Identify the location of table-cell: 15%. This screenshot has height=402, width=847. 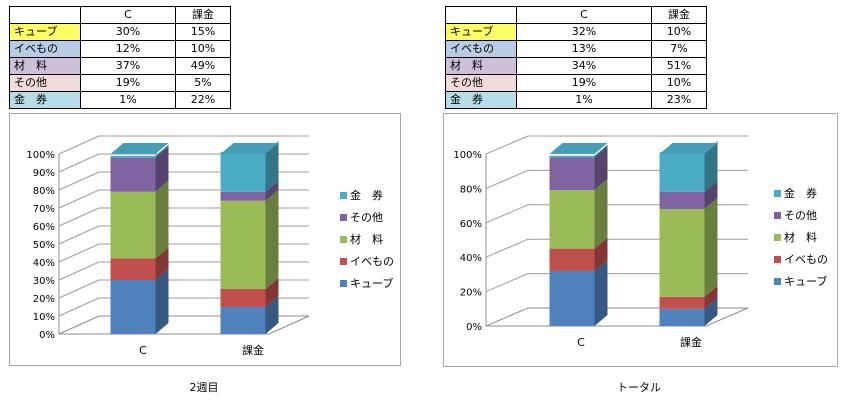
(203, 32).